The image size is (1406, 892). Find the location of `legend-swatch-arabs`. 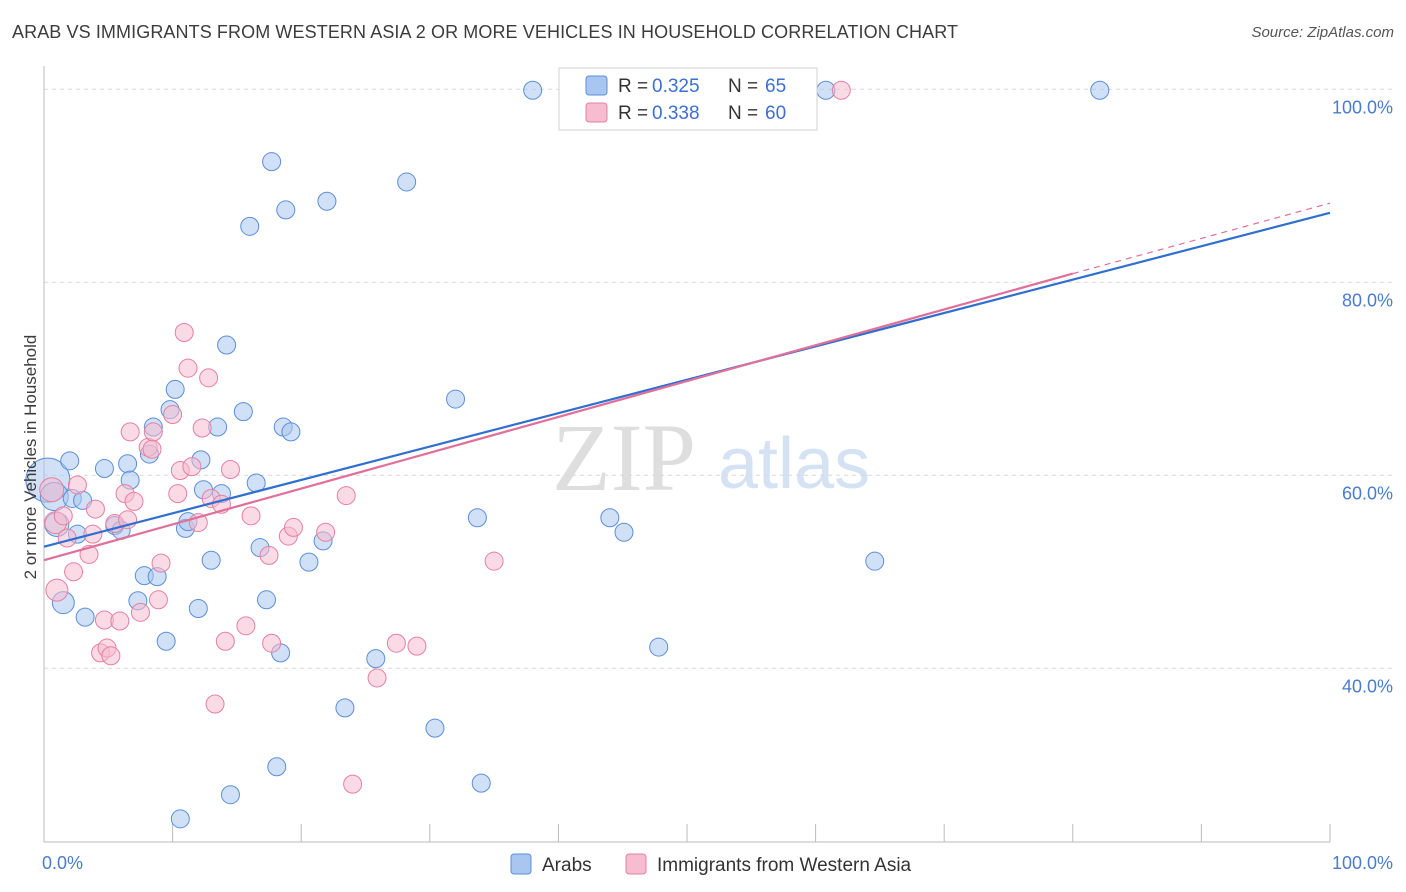

legend-swatch-arabs is located at coordinates (596, 85).